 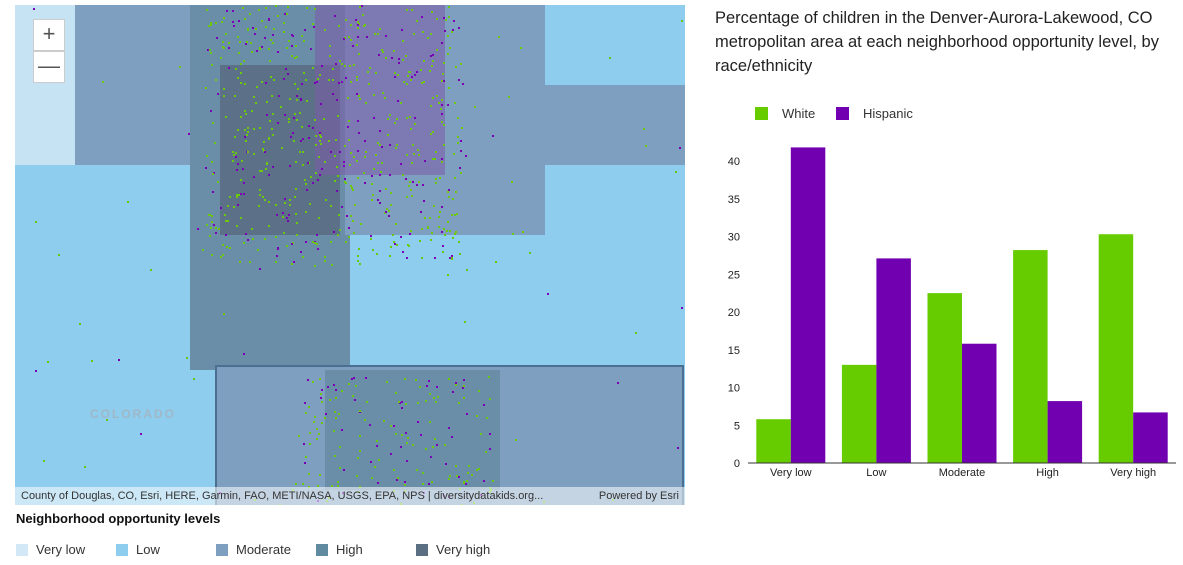 What do you see at coordinates (49, 35) in the screenshot?
I see `zoom-in-button: +` at bounding box center [49, 35].